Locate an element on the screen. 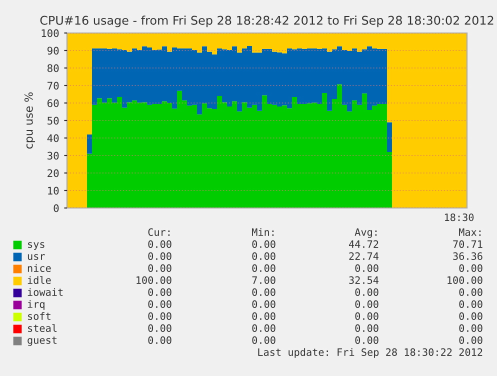 This screenshot has height=376, width=497. legend-label: iowait is located at coordinates (45, 292).